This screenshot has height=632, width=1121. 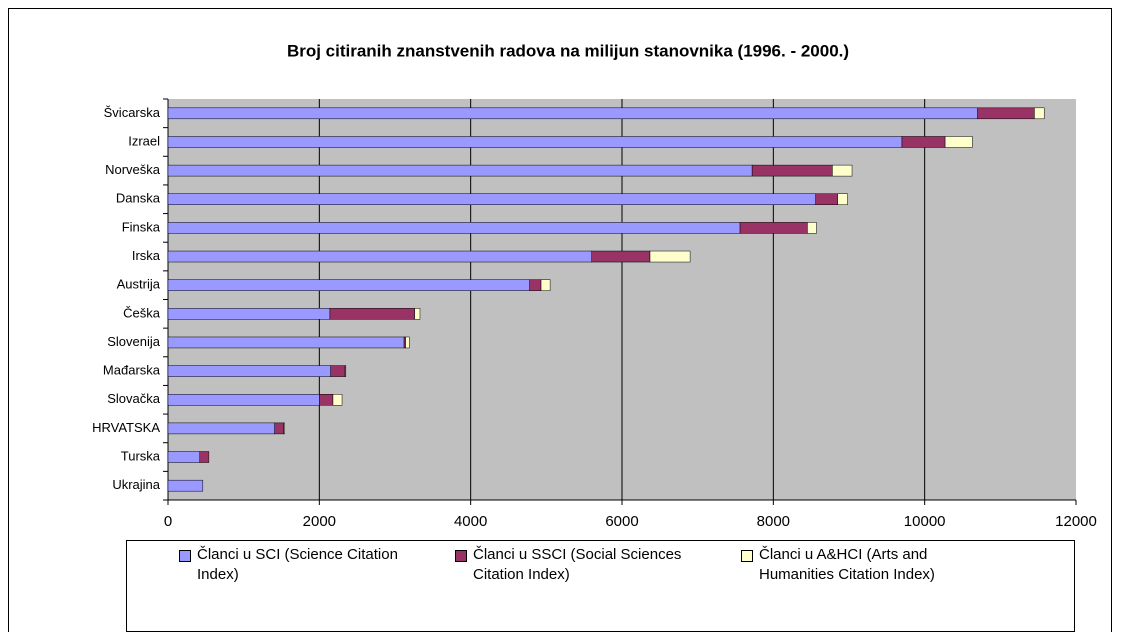 What do you see at coordinates (470, 521) in the screenshot?
I see `x-tick-label: 4000` at bounding box center [470, 521].